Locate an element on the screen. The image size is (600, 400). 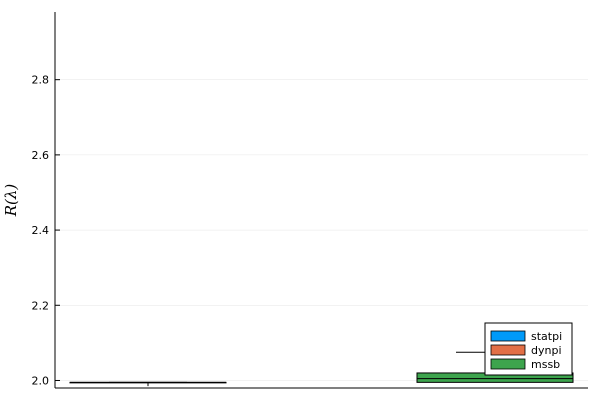
legend-swatch-mssb is located at coordinates (508, 364).